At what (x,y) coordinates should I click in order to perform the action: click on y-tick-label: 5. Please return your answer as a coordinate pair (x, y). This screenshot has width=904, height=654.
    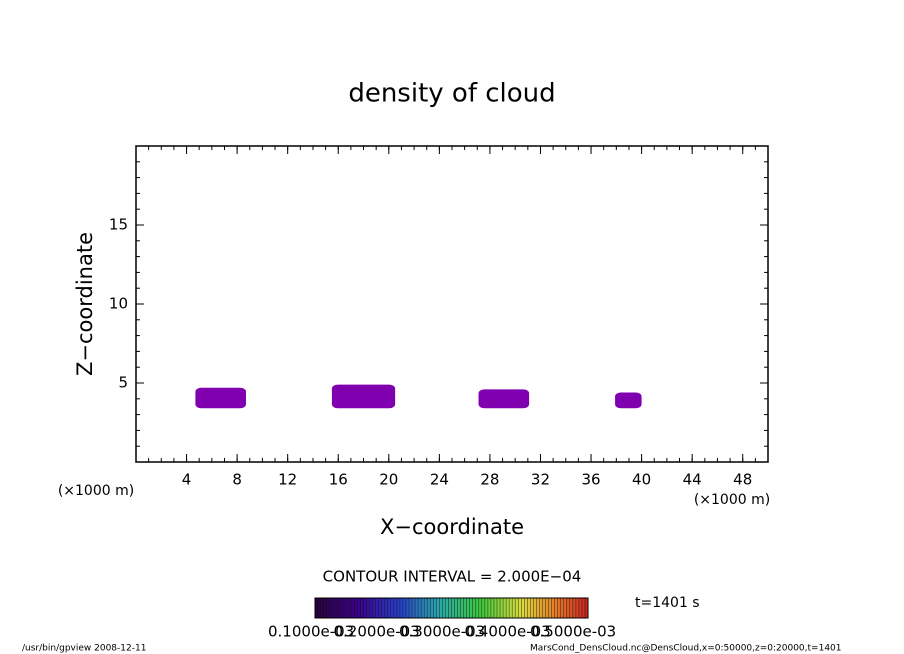
    Looking at the image, I should click on (123, 383).